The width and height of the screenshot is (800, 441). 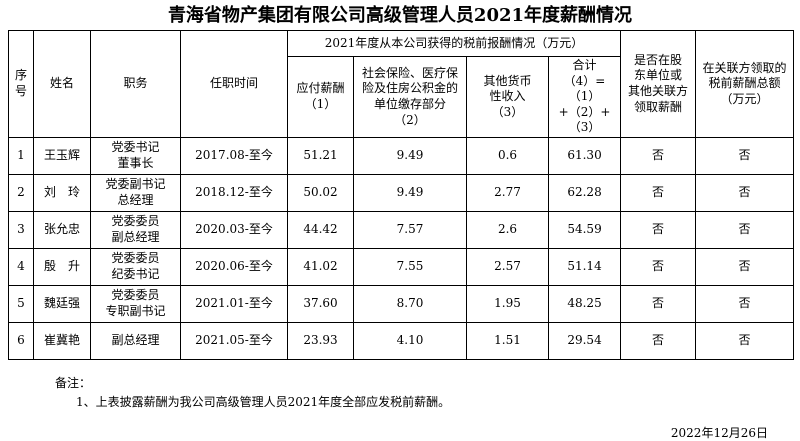 What do you see at coordinates (135, 84) in the screenshot?
I see `header-position: 职务` at bounding box center [135, 84].